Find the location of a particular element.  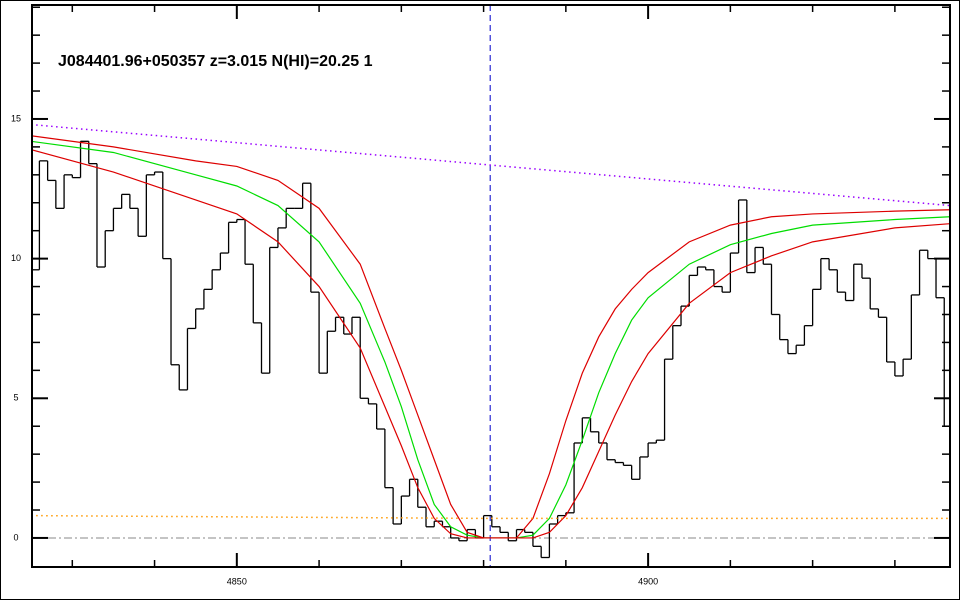

y-tick-label: 5 is located at coordinates (15, 398).